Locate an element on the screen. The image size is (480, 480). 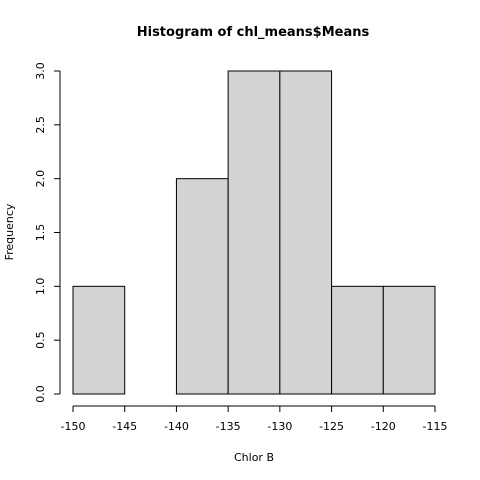
x-tick-label: -140 is located at coordinates (176, 426).